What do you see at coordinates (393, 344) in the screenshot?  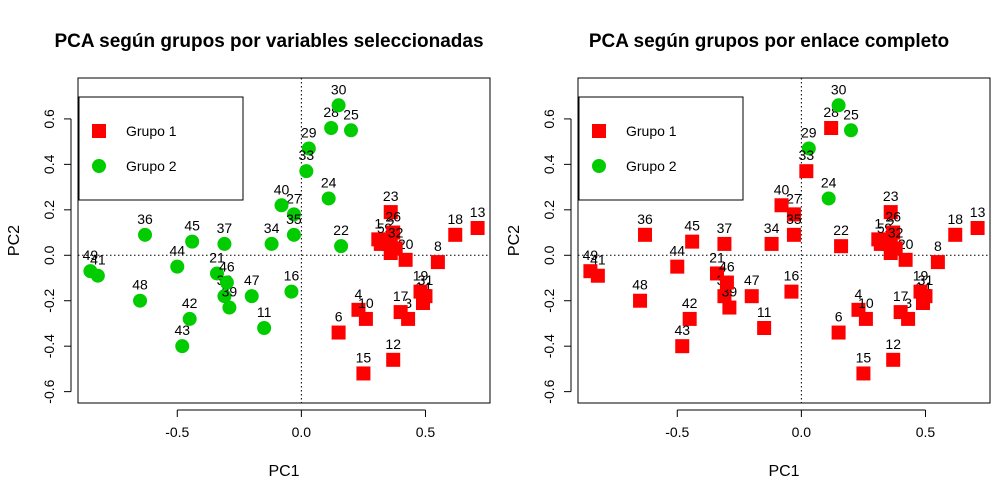 I see `point-label: 12` at bounding box center [393, 344].